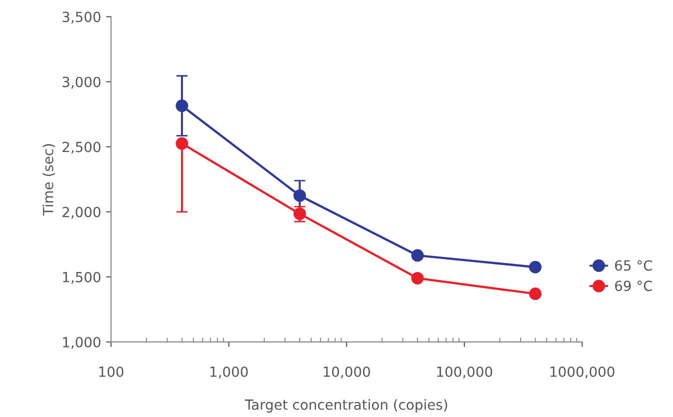  Describe the element at coordinates (111, 371) in the screenshot. I see `x-tick-label: 100` at that location.